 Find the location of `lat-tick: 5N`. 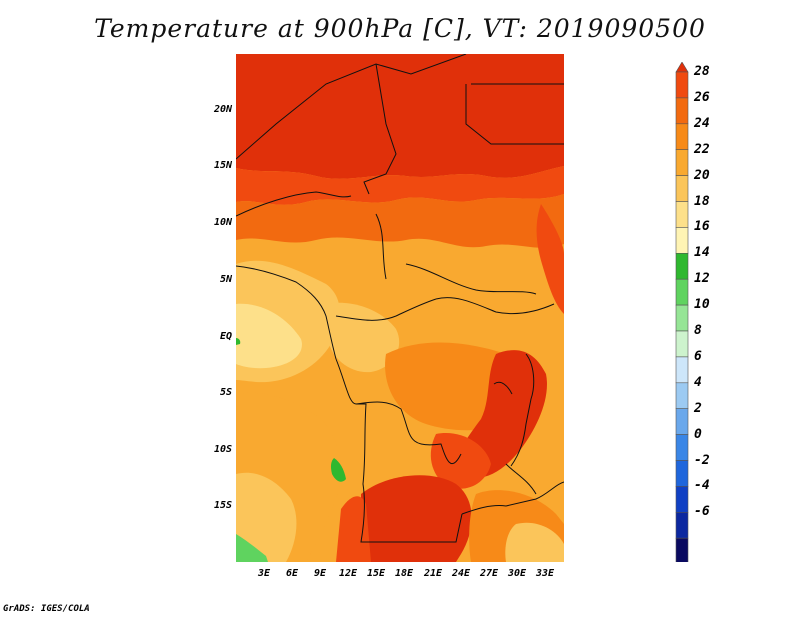

lat-tick: 5N is located at coordinates (225, 279).